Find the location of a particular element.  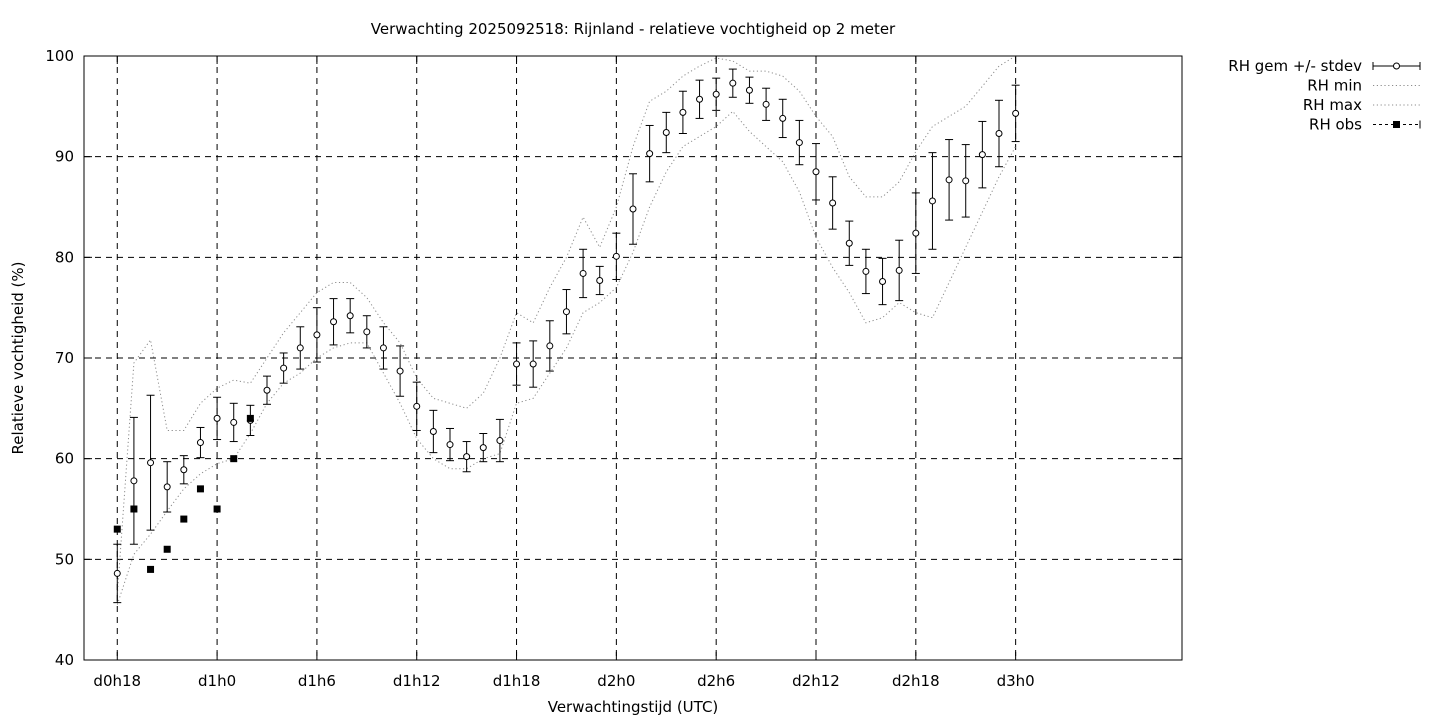

y-tick-label: 70 is located at coordinates (64, 358).